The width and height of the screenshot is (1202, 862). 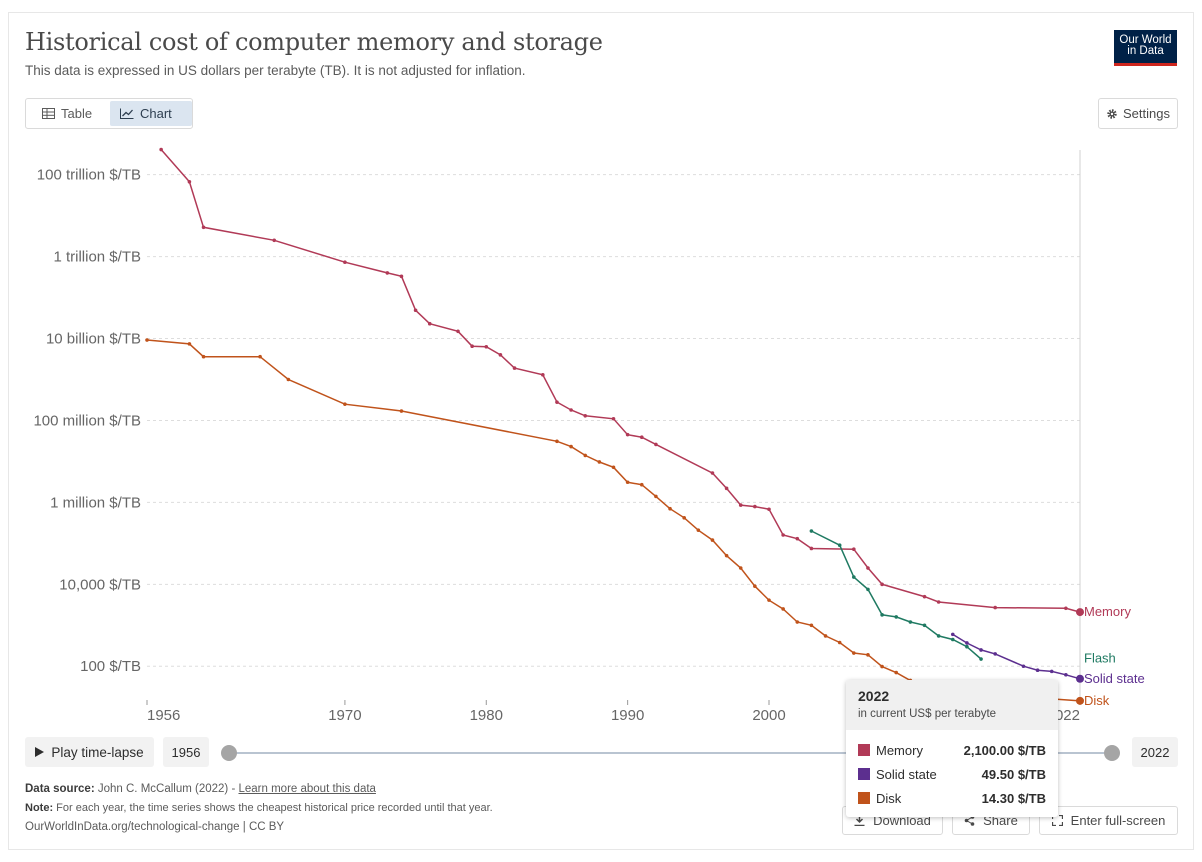 What do you see at coordinates (1112, 753) in the screenshot?
I see `timeline-end-handle` at bounding box center [1112, 753].